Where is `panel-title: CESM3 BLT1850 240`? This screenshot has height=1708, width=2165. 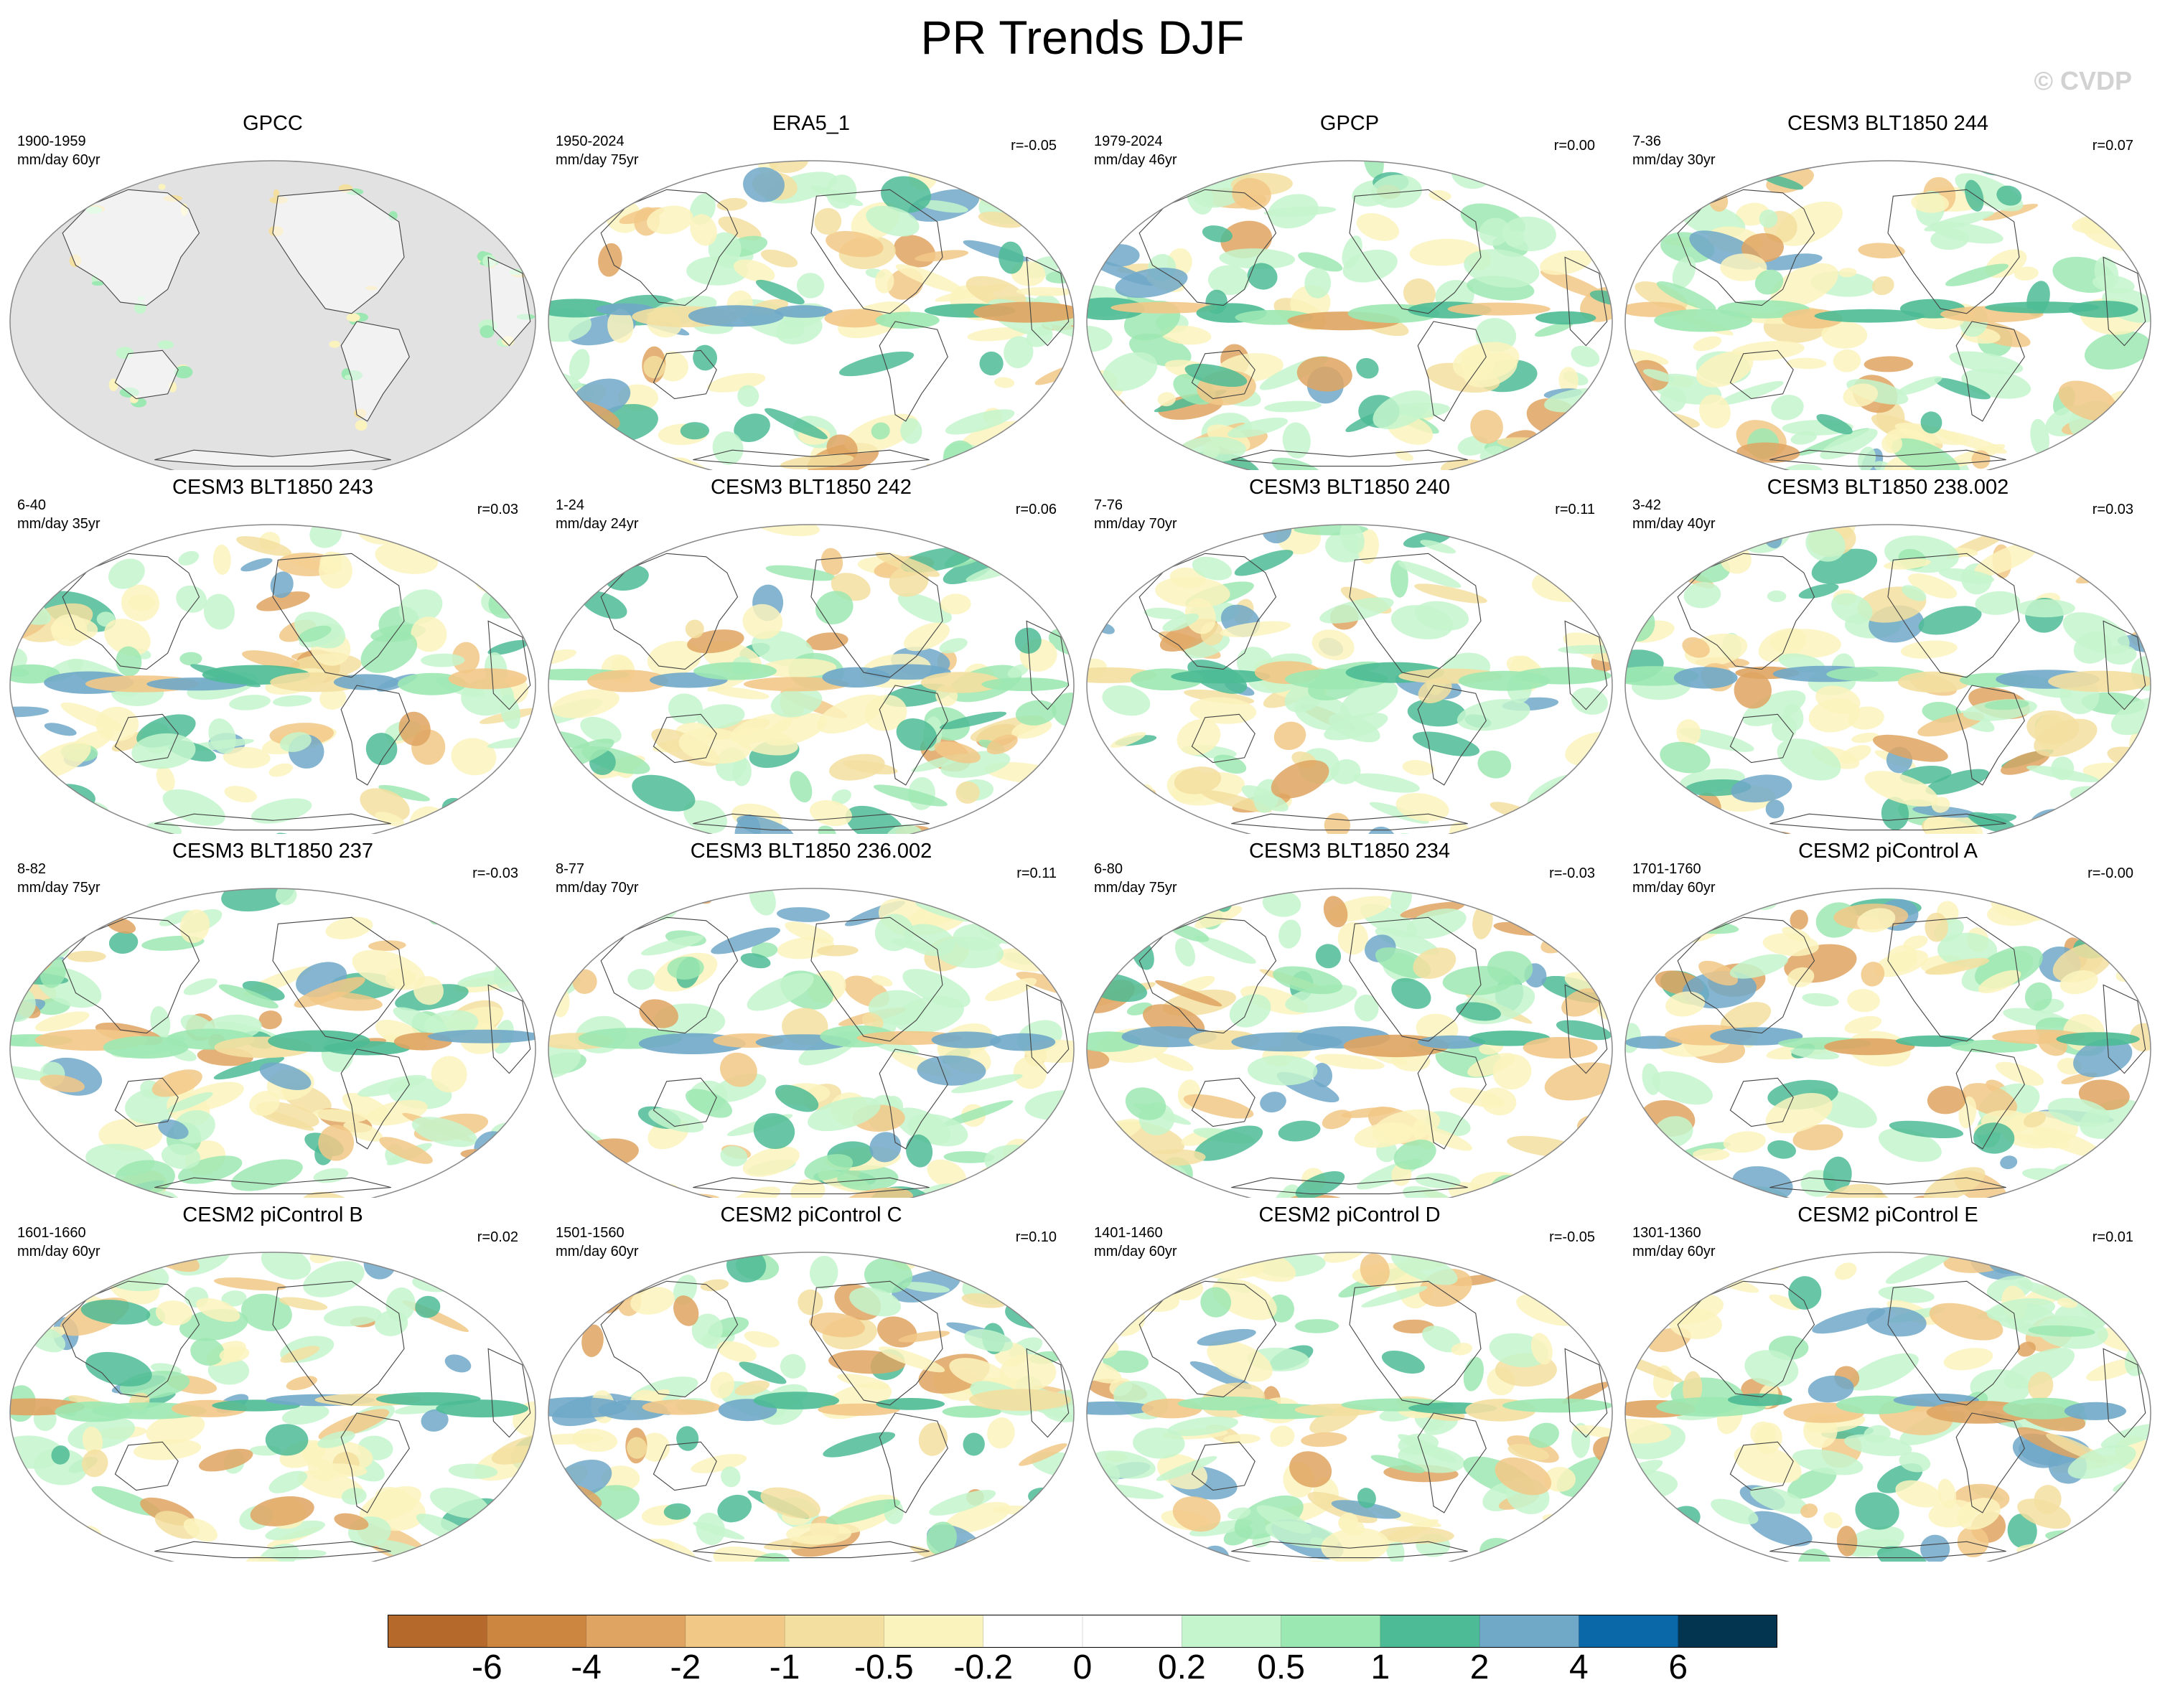
panel-title: CESM3 BLT1850 240 is located at coordinates (1349, 488).